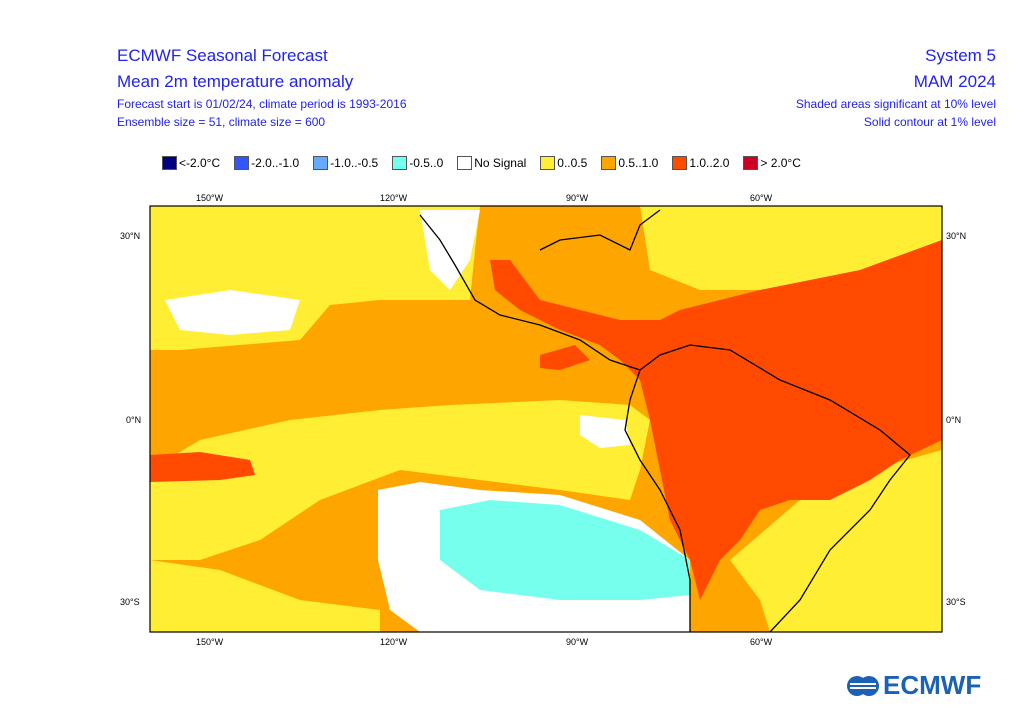  Describe the element at coordinates (577, 198) in the screenshot. I see `lon-label-top: 90°W` at that location.